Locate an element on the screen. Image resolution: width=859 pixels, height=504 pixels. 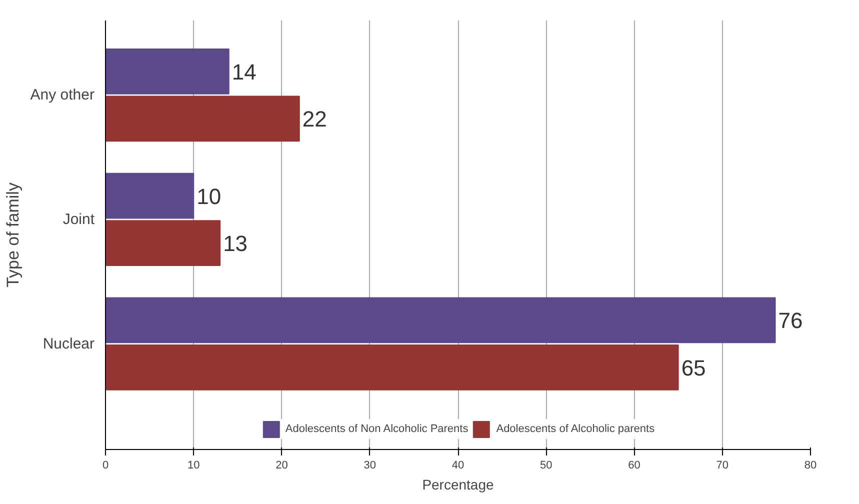
y-tick-label: Any other is located at coordinates (62, 95).